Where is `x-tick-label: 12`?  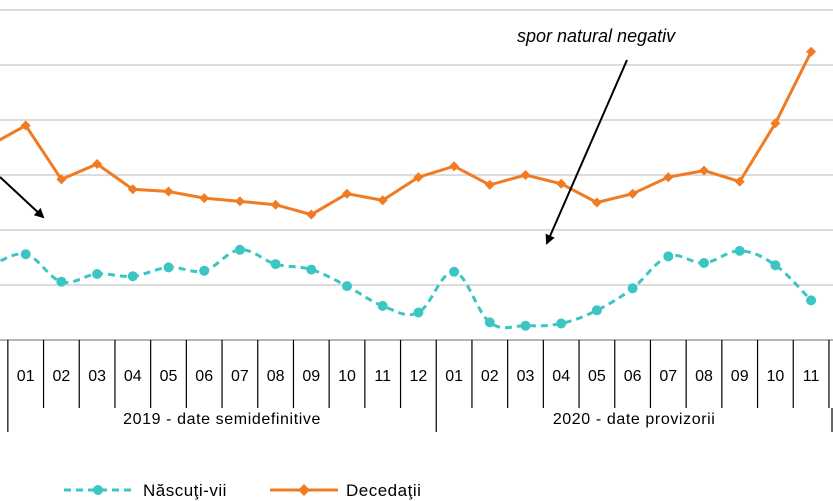
x-tick-label: 12 is located at coordinates (419, 376).